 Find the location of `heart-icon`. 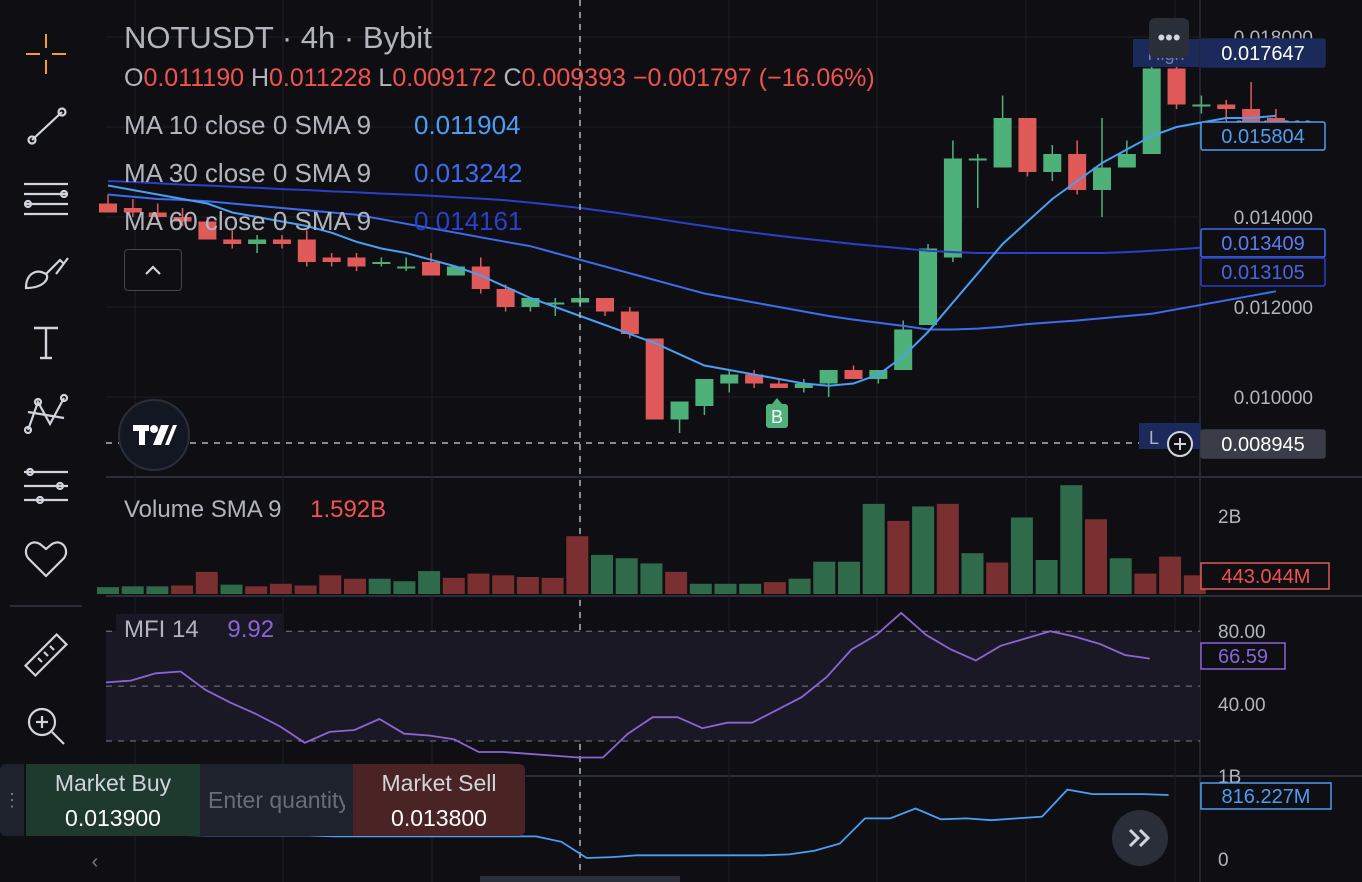

heart-icon is located at coordinates (46, 558).